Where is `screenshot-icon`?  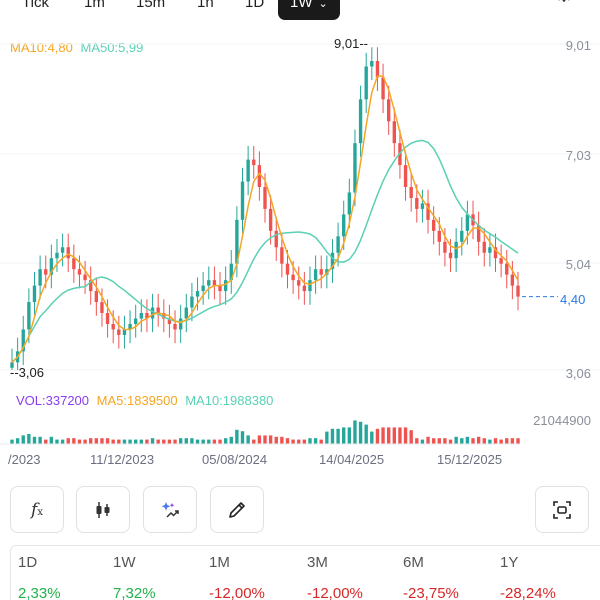 screenshot-icon is located at coordinates (562, 509).